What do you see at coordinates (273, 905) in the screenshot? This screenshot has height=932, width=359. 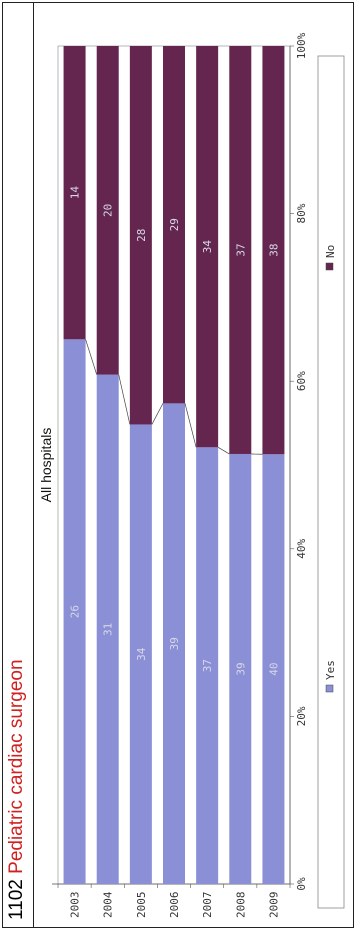 I see `category-label-2009: 2009` at bounding box center [273, 905].